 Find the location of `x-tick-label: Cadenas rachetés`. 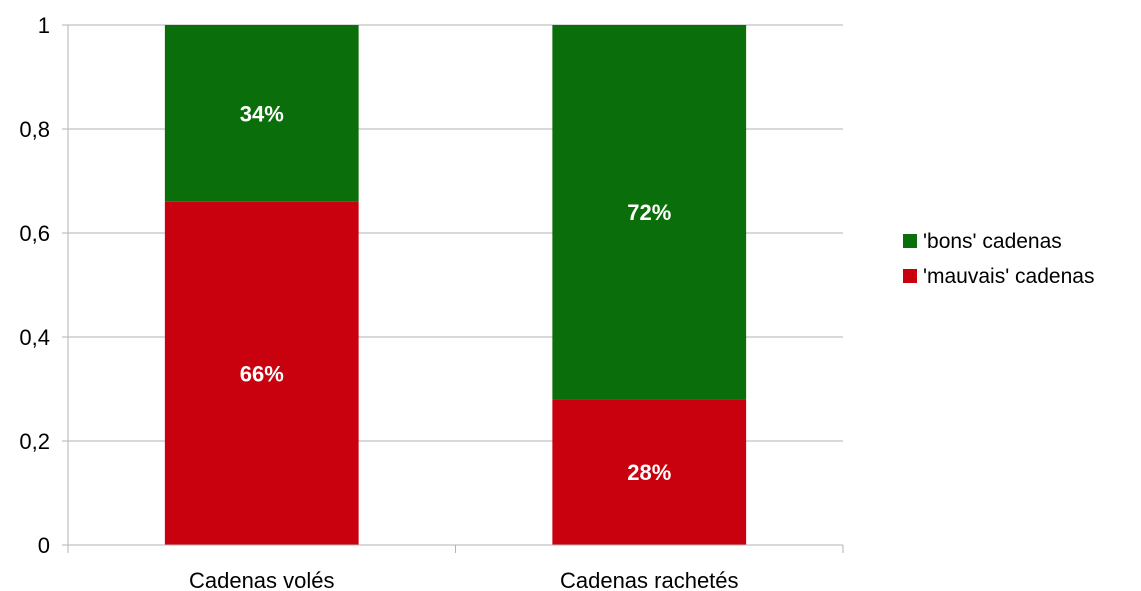

x-tick-label: Cadenas rachetés is located at coordinates (649, 579).